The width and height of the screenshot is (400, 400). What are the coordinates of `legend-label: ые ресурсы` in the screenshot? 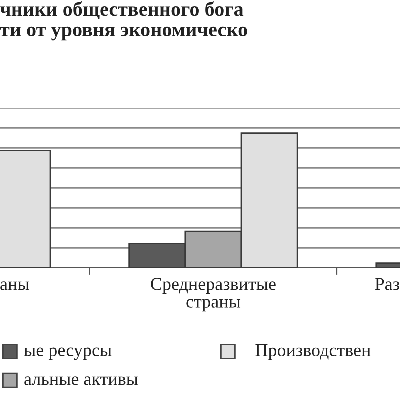 It's located at (68, 354).